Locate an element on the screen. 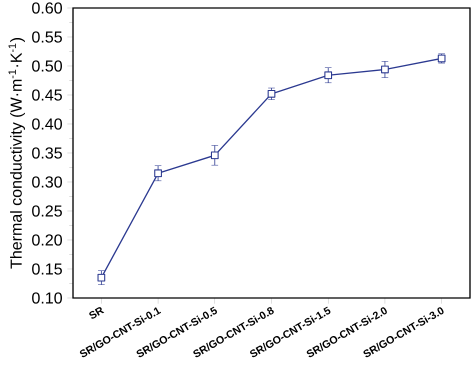 The width and height of the screenshot is (474, 366). y-tick-label: 0.10 is located at coordinates (47, 298).